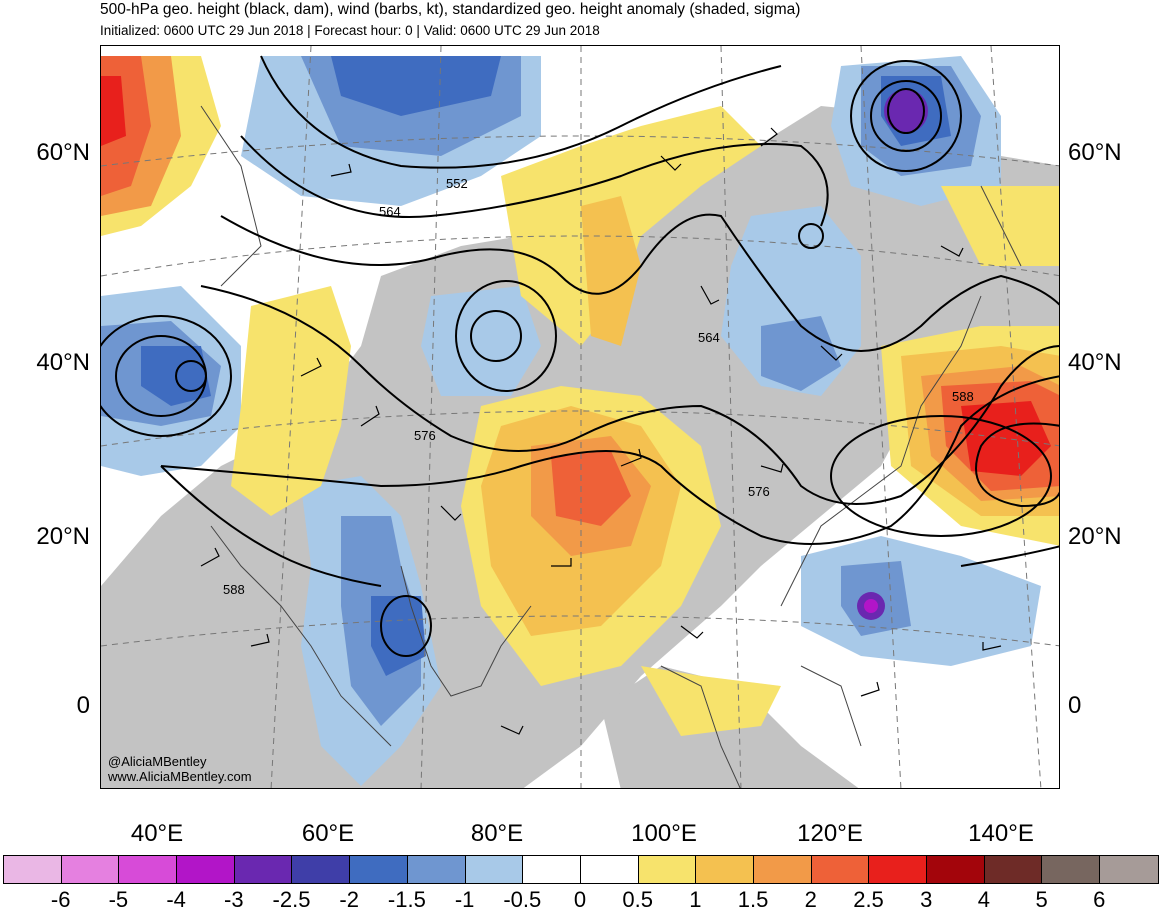 Image resolution: width=1160 pixels, height=913 pixels. I want to click on colorbar-tick-label: -1, so click(464, 899).